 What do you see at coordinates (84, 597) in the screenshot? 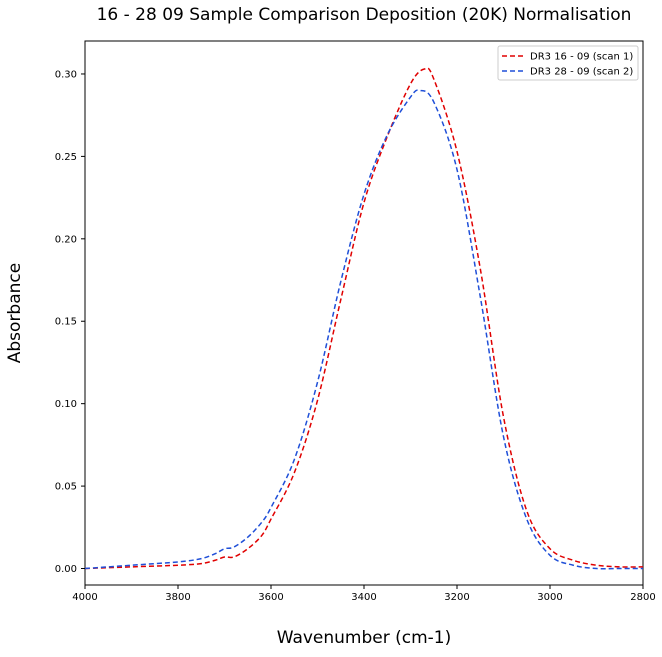
I see `x-tick-label: 4000` at bounding box center [84, 597].